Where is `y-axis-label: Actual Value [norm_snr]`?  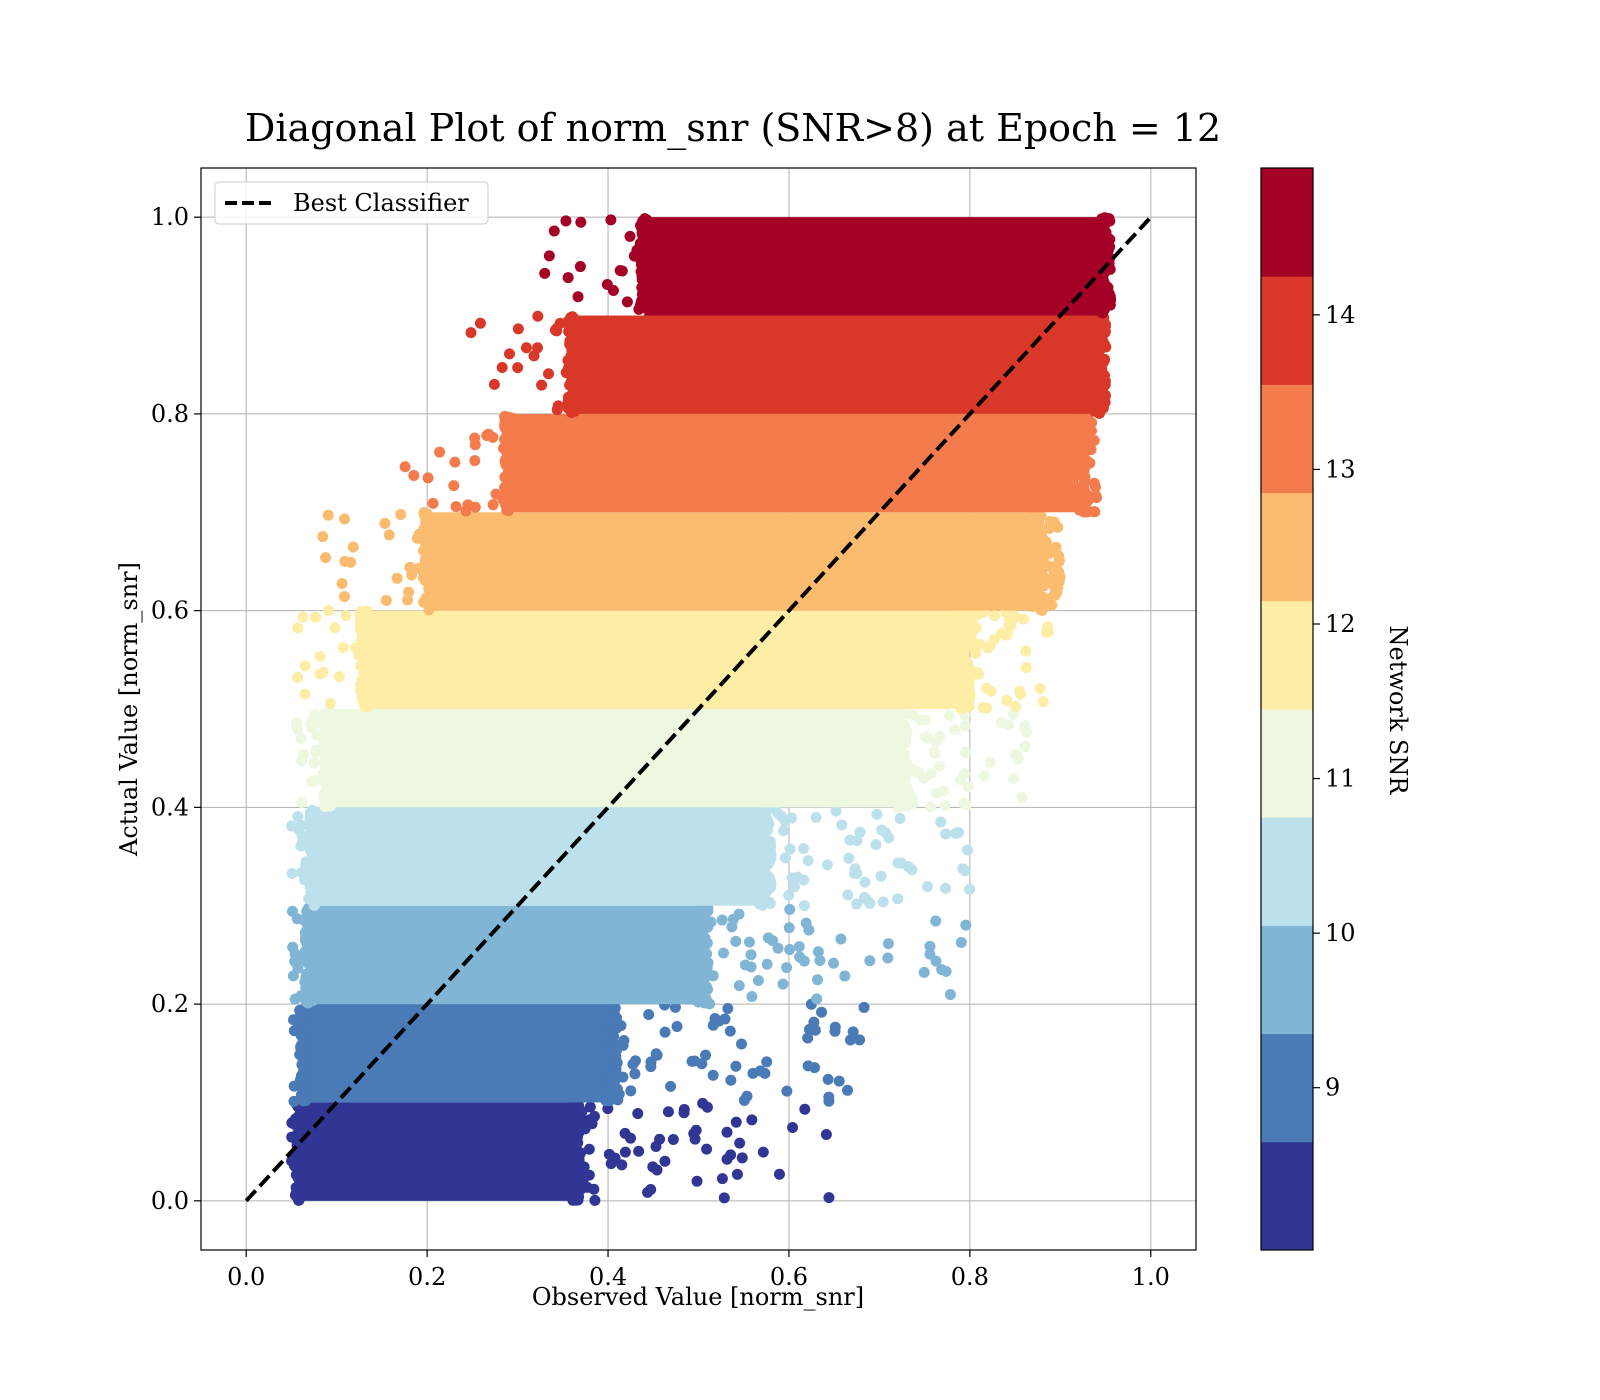 y-axis-label: Actual Value [norm_snr] is located at coordinates (129, 709).